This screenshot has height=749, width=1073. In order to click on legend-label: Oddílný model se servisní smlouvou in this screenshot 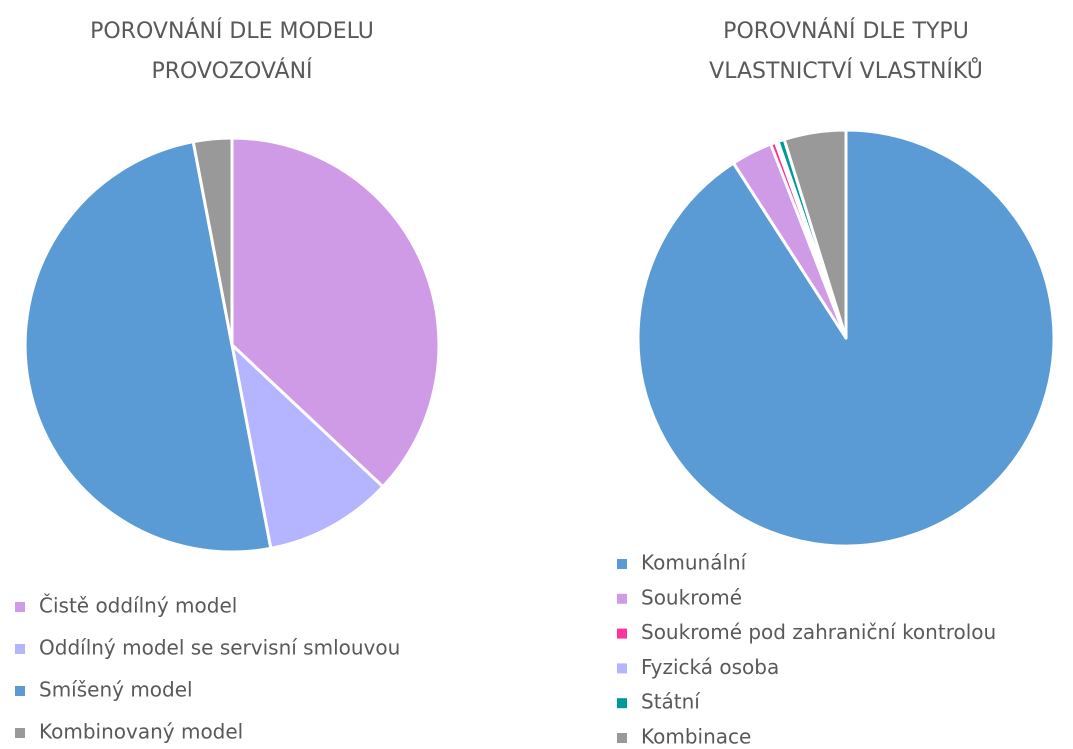, I will do `click(219, 648)`.